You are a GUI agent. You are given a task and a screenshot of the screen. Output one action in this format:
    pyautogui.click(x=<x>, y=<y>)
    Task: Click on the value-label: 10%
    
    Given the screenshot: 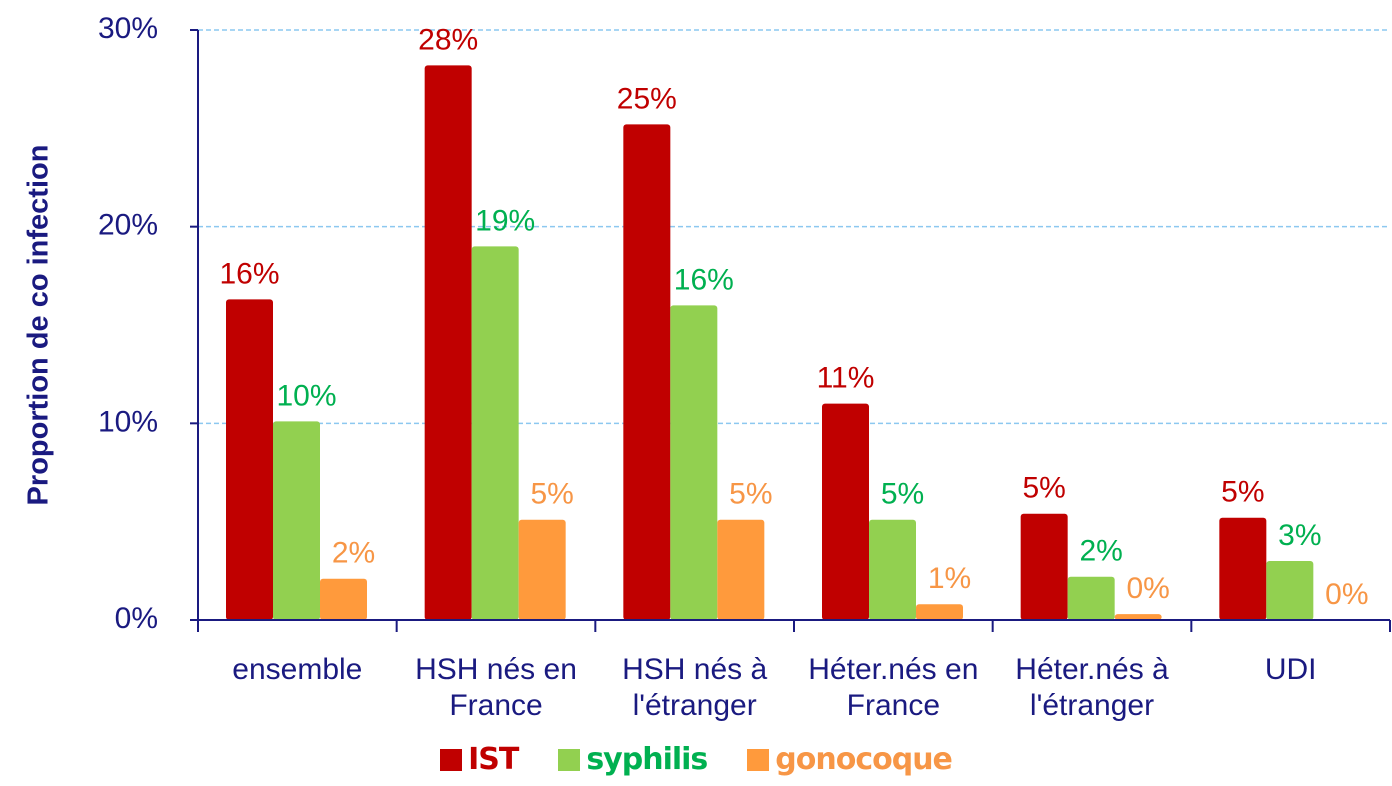 What is the action you would take?
    pyautogui.click(x=306, y=395)
    